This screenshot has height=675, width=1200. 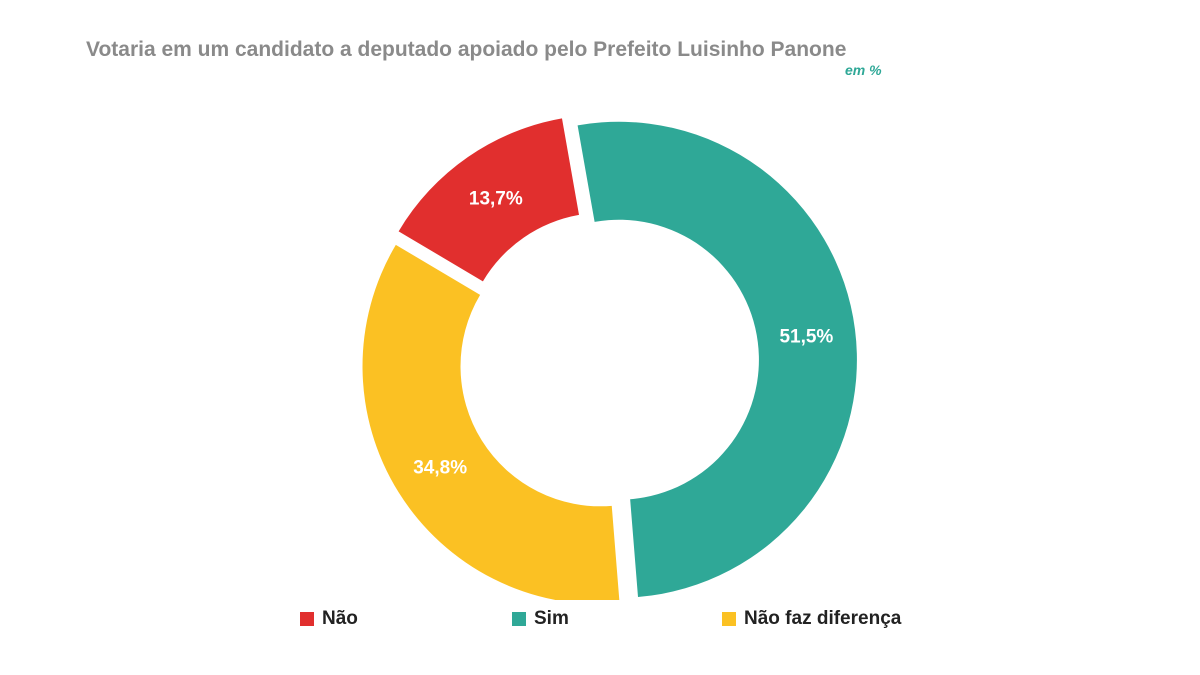 I want to click on legend-label-nao: Não, so click(x=340, y=618).